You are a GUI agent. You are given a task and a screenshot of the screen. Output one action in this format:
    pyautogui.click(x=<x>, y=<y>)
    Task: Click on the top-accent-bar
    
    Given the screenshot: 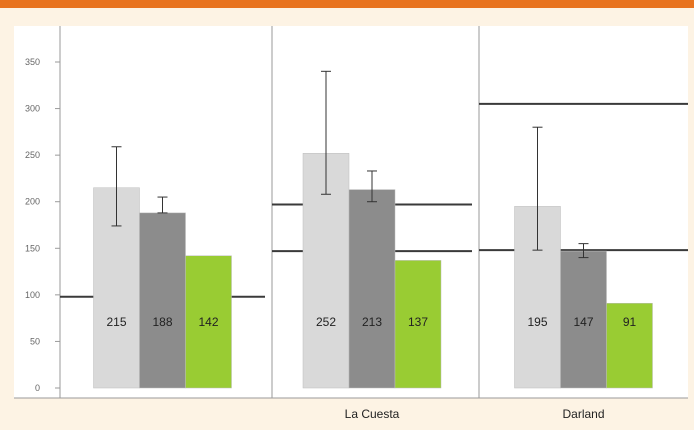 What is the action you would take?
    pyautogui.click(x=347, y=4)
    